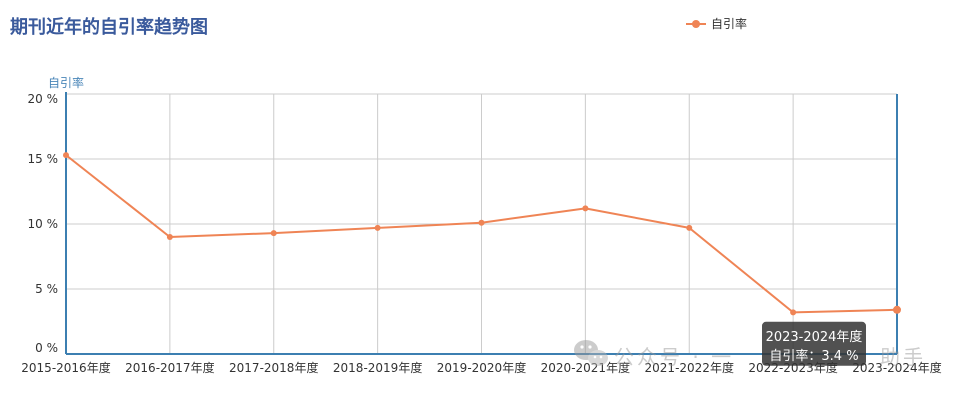  What do you see at coordinates (65, 367) in the screenshot?
I see `x-tick-label: 2015-2016年度` at bounding box center [65, 367].